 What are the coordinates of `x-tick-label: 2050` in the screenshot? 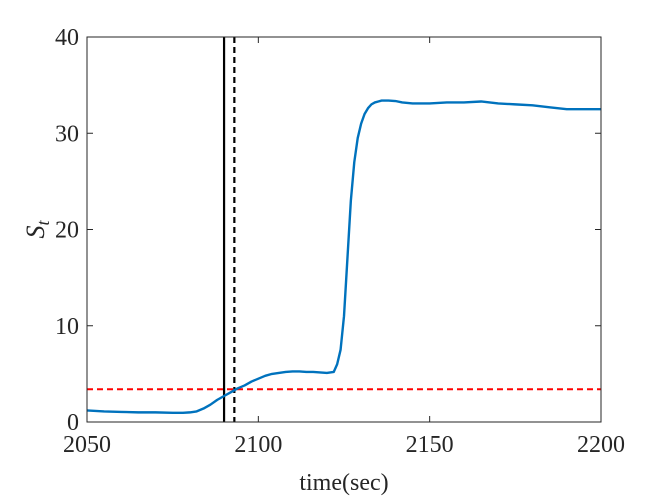 It's located at (87, 445).